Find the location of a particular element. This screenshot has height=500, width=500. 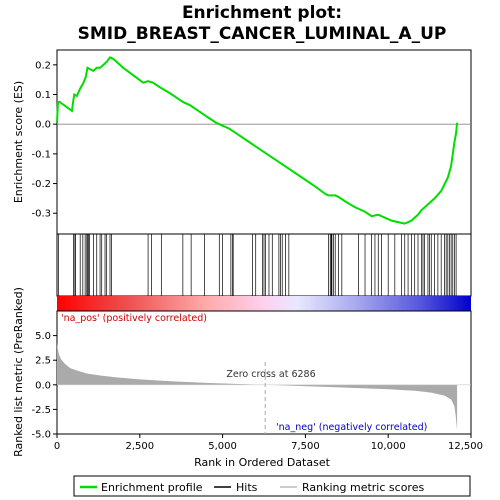

legend-label-metric: Ranking metric scores is located at coordinates (363, 487).